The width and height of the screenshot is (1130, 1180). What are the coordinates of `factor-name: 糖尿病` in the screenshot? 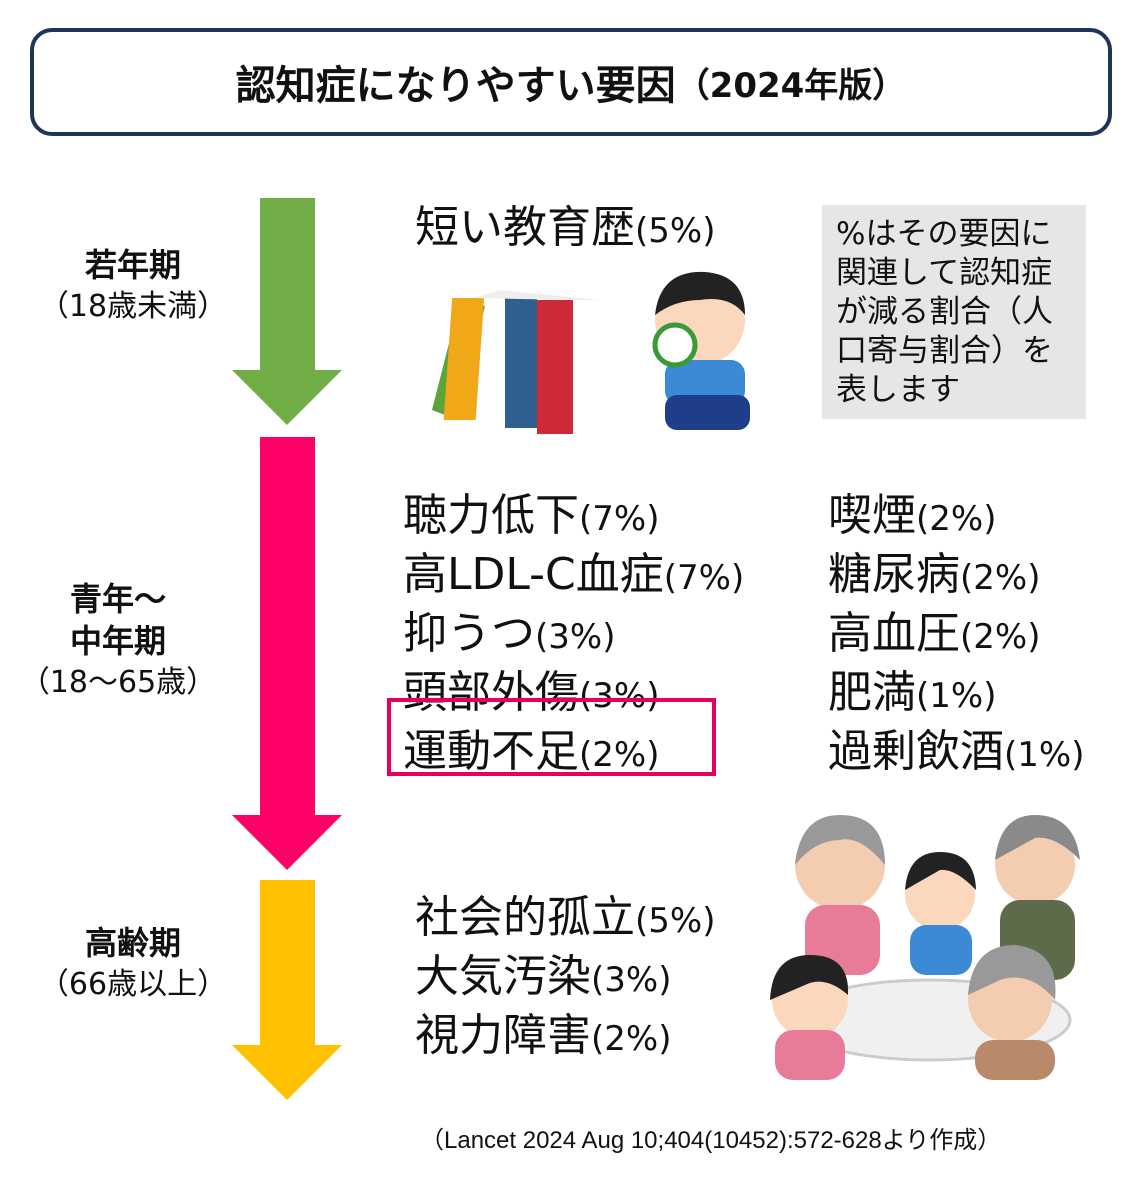 It's located at (894, 574).